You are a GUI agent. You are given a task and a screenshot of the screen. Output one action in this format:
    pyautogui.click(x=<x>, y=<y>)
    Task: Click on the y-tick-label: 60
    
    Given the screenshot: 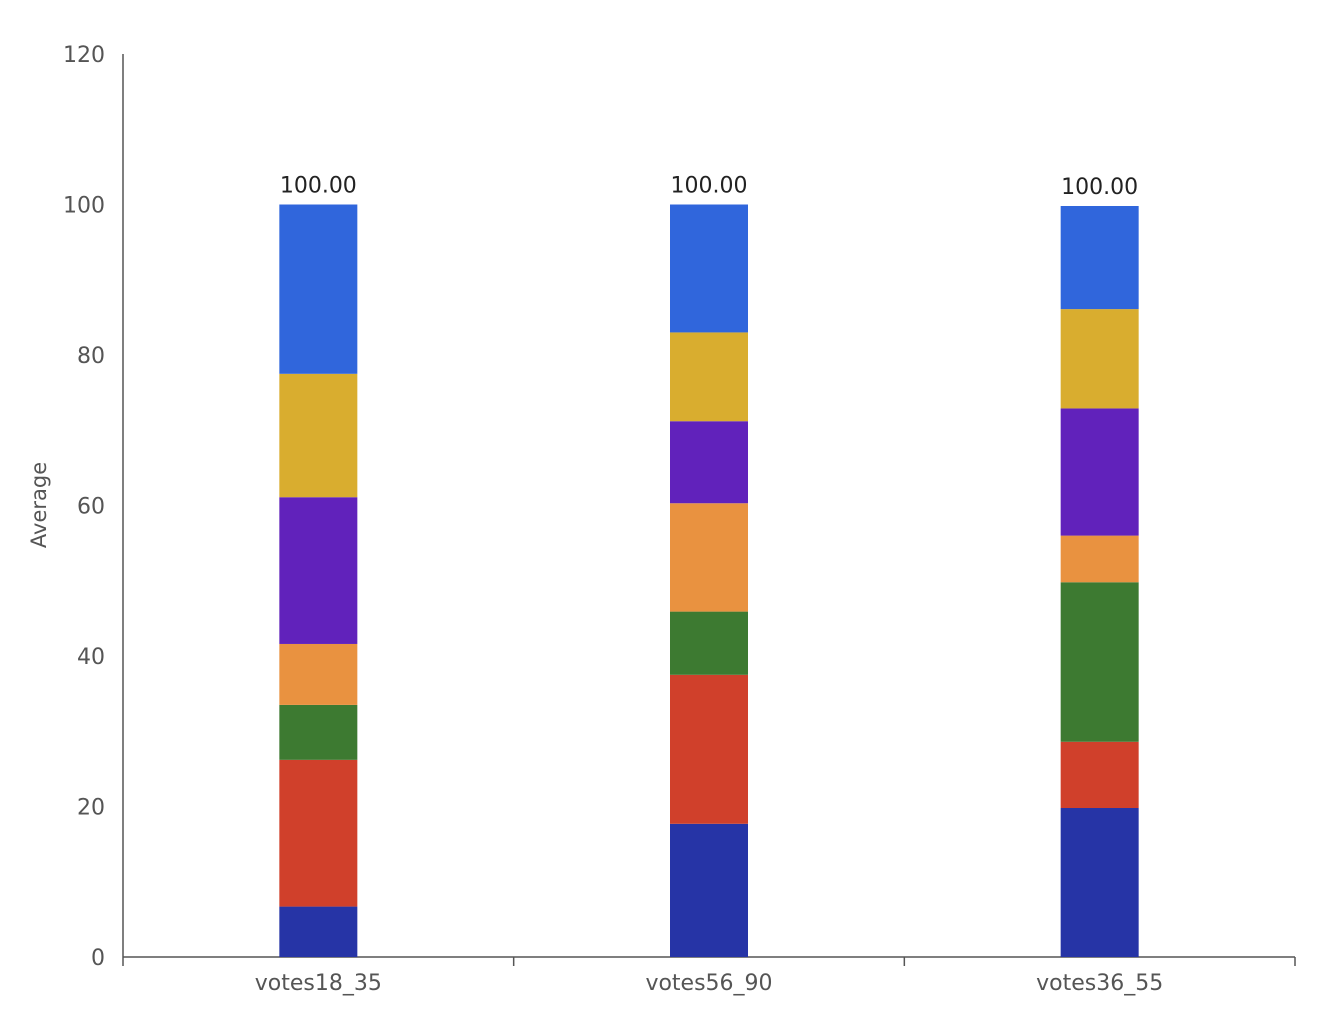 What is the action you would take?
    pyautogui.click(x=91, y=507)
    